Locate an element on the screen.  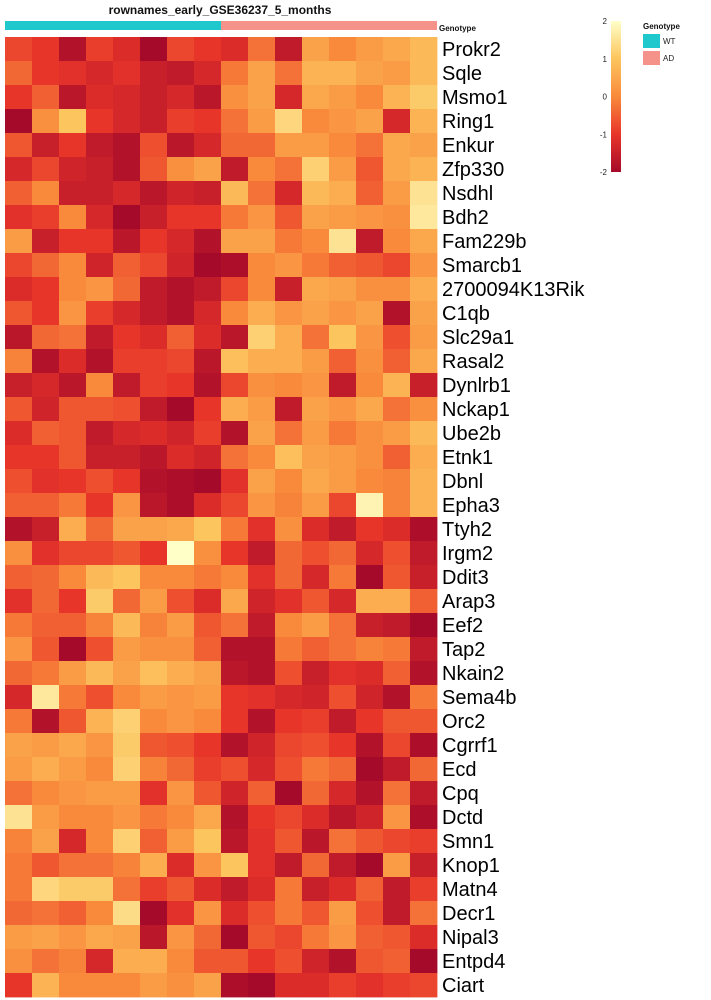
genotype-legend: Genotype WT AD is located at coordinates (661, 43).